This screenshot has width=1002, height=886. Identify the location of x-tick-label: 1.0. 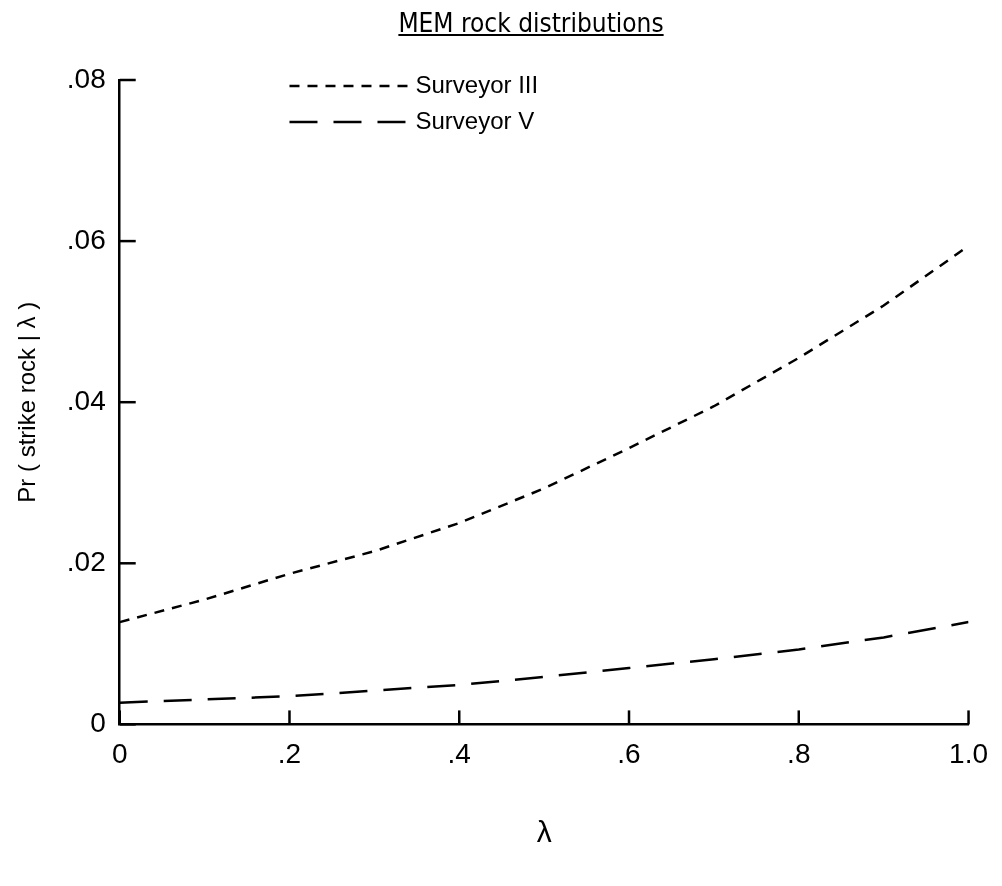
(969, 753).